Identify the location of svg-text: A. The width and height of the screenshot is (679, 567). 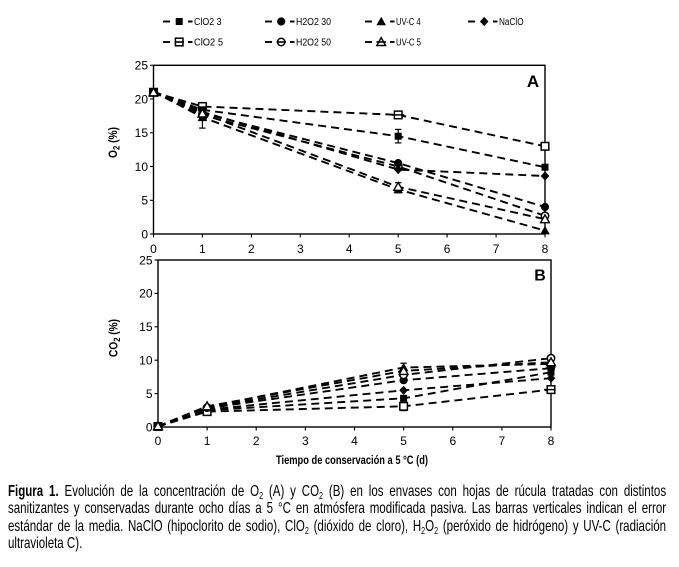
(533, 81).